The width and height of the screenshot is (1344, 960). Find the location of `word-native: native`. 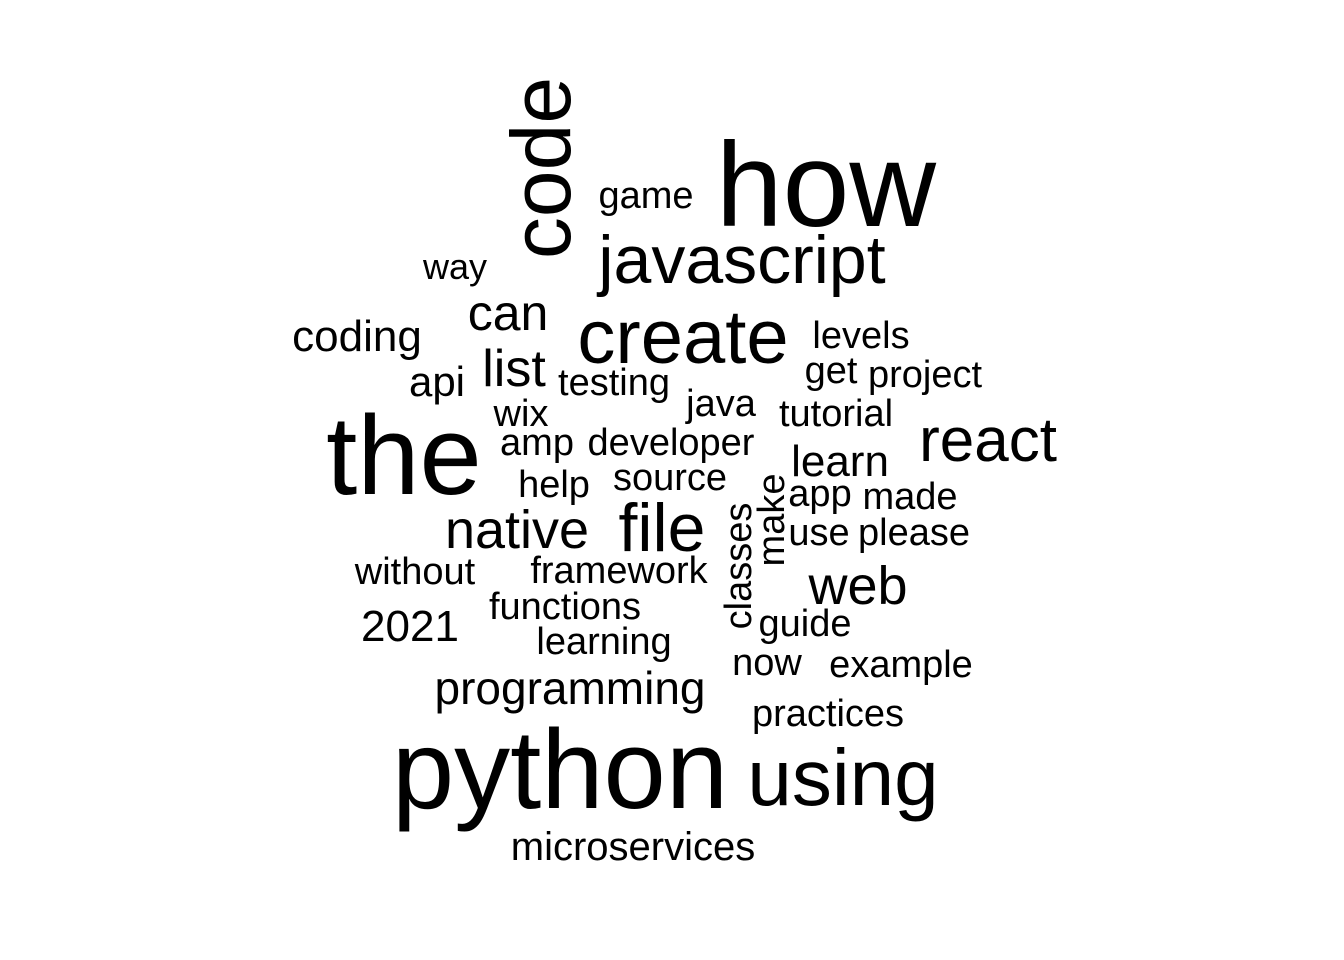

word-native: native is located at coordinates (517, 530).